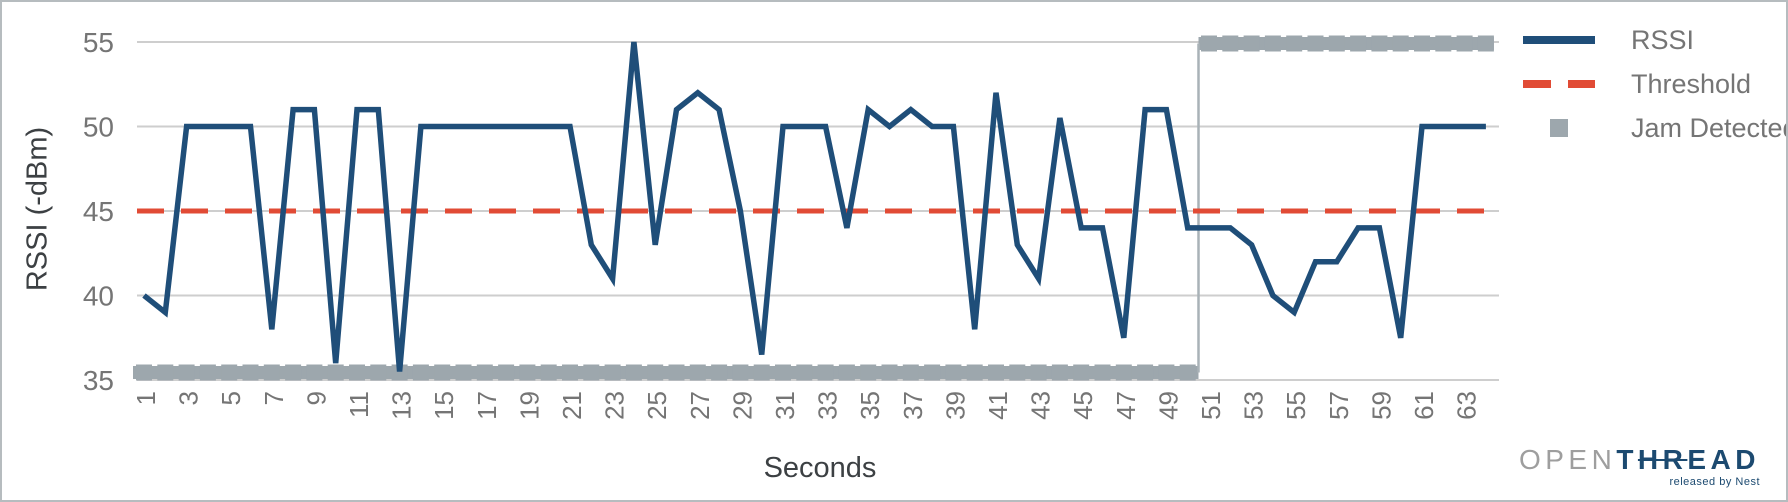 The height and width of the screenshot is (502, 1788). Describe the element at coordinates (316, 398) in the screenshot. I see `svg-text: 9` at that location.